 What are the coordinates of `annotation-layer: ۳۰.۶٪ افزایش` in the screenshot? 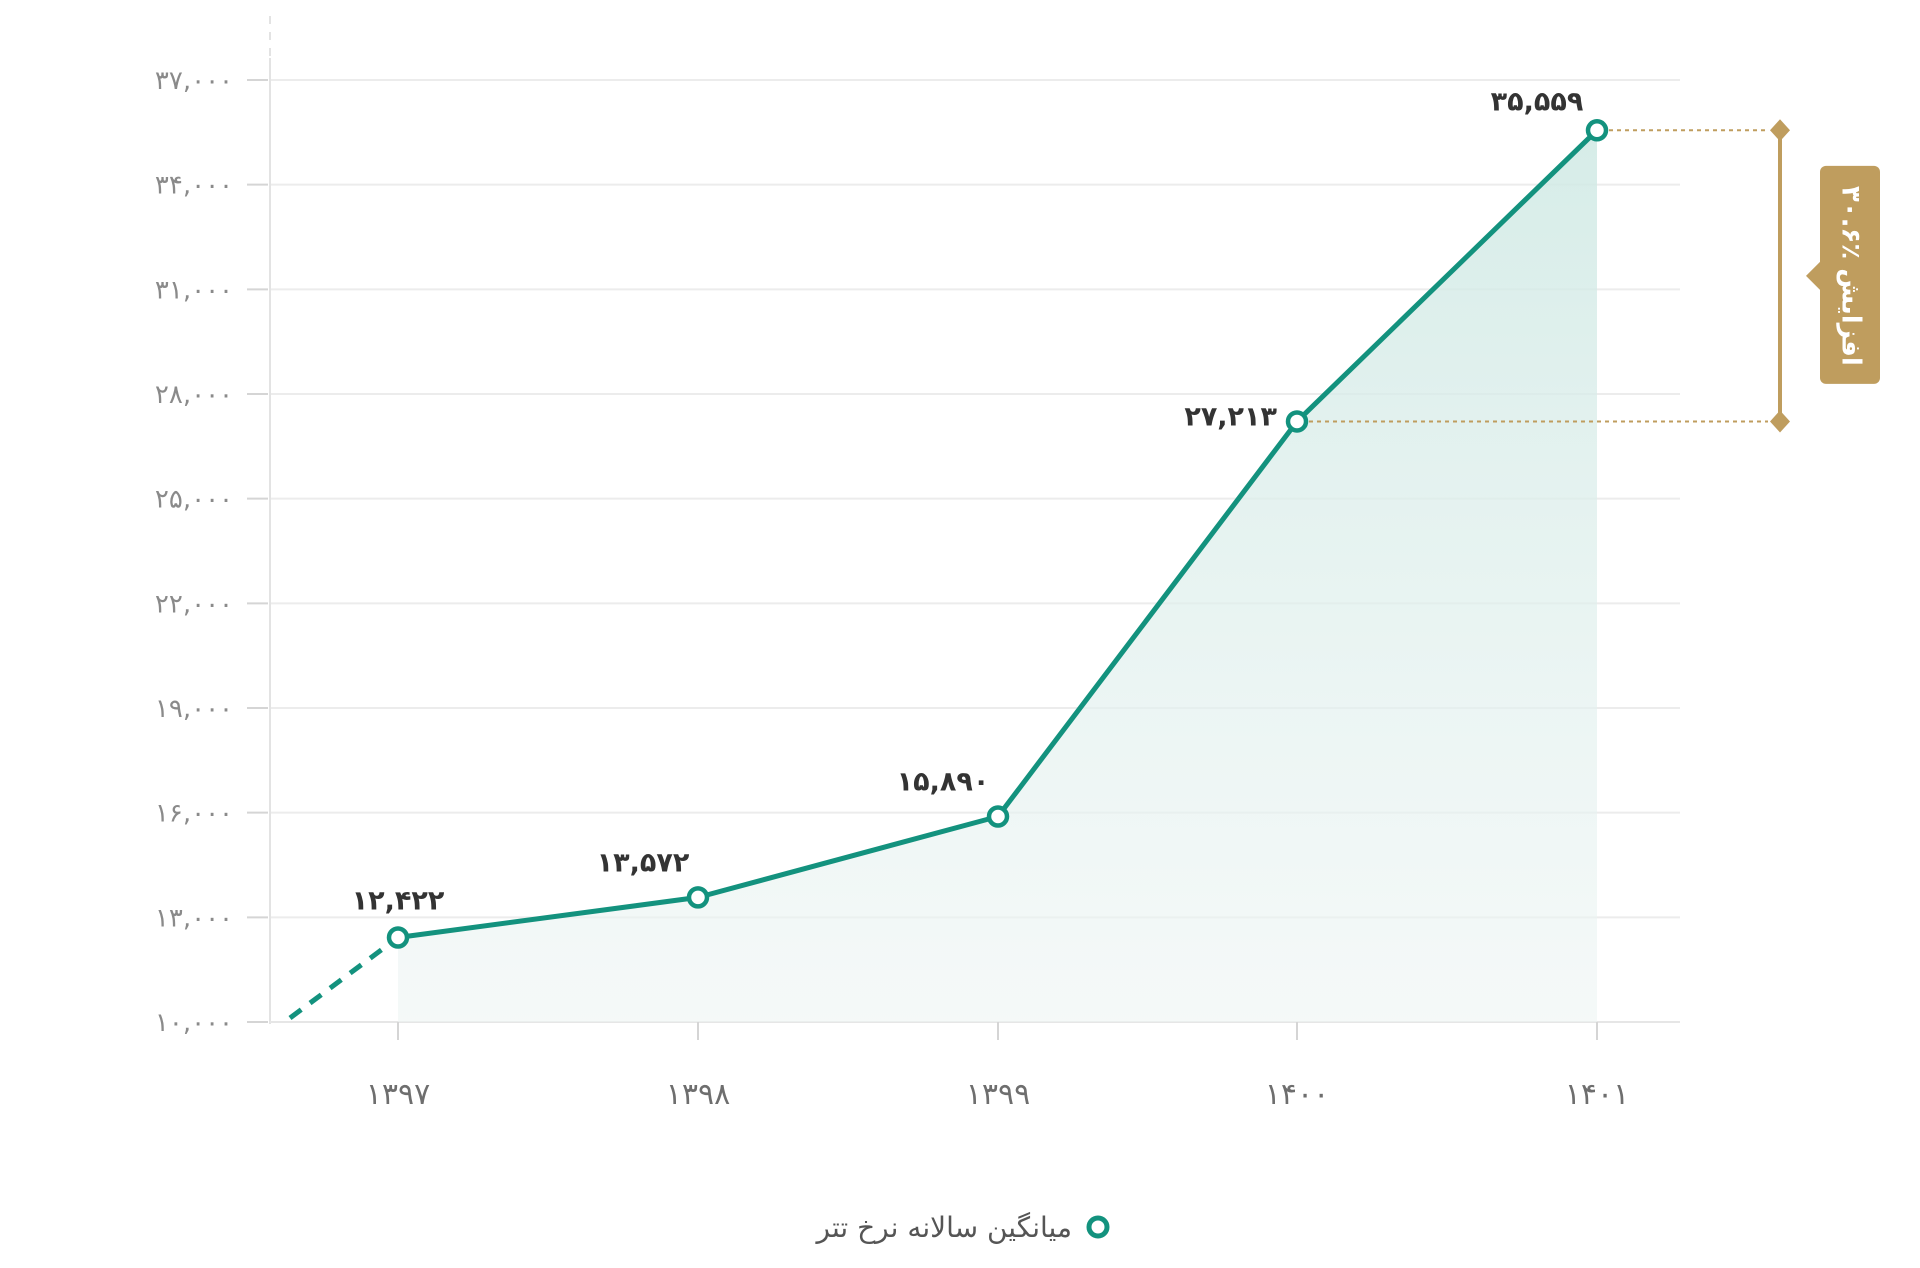 It's located at (1594, 276).